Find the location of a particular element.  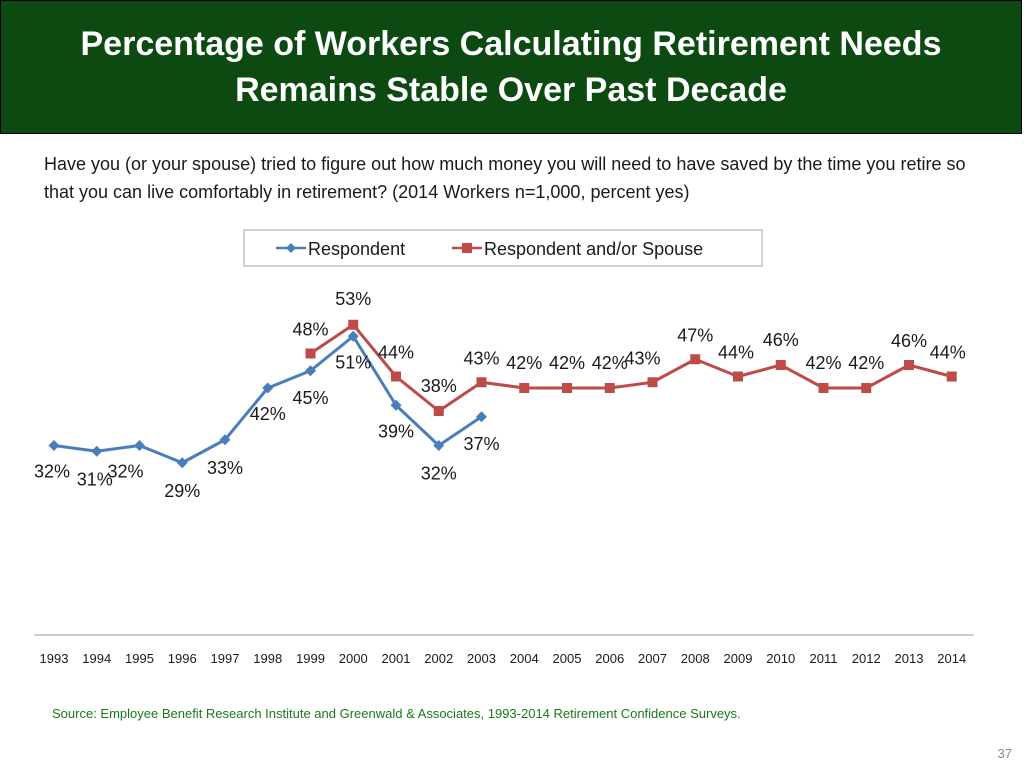

x-tick-label-2005: 2005 is located at coordinates (567, 658).